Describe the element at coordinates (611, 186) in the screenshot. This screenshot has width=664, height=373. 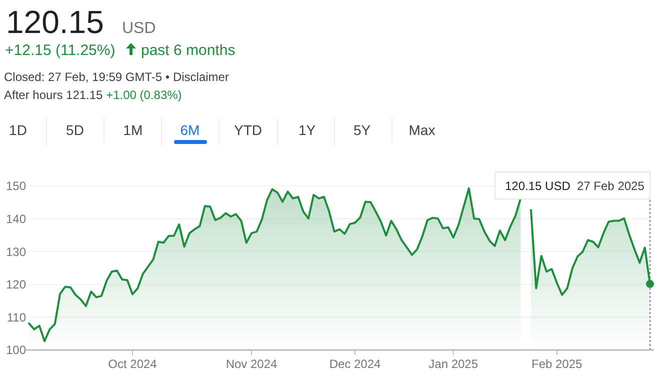
I see `annotation: 27 Feb 2025` at that location.